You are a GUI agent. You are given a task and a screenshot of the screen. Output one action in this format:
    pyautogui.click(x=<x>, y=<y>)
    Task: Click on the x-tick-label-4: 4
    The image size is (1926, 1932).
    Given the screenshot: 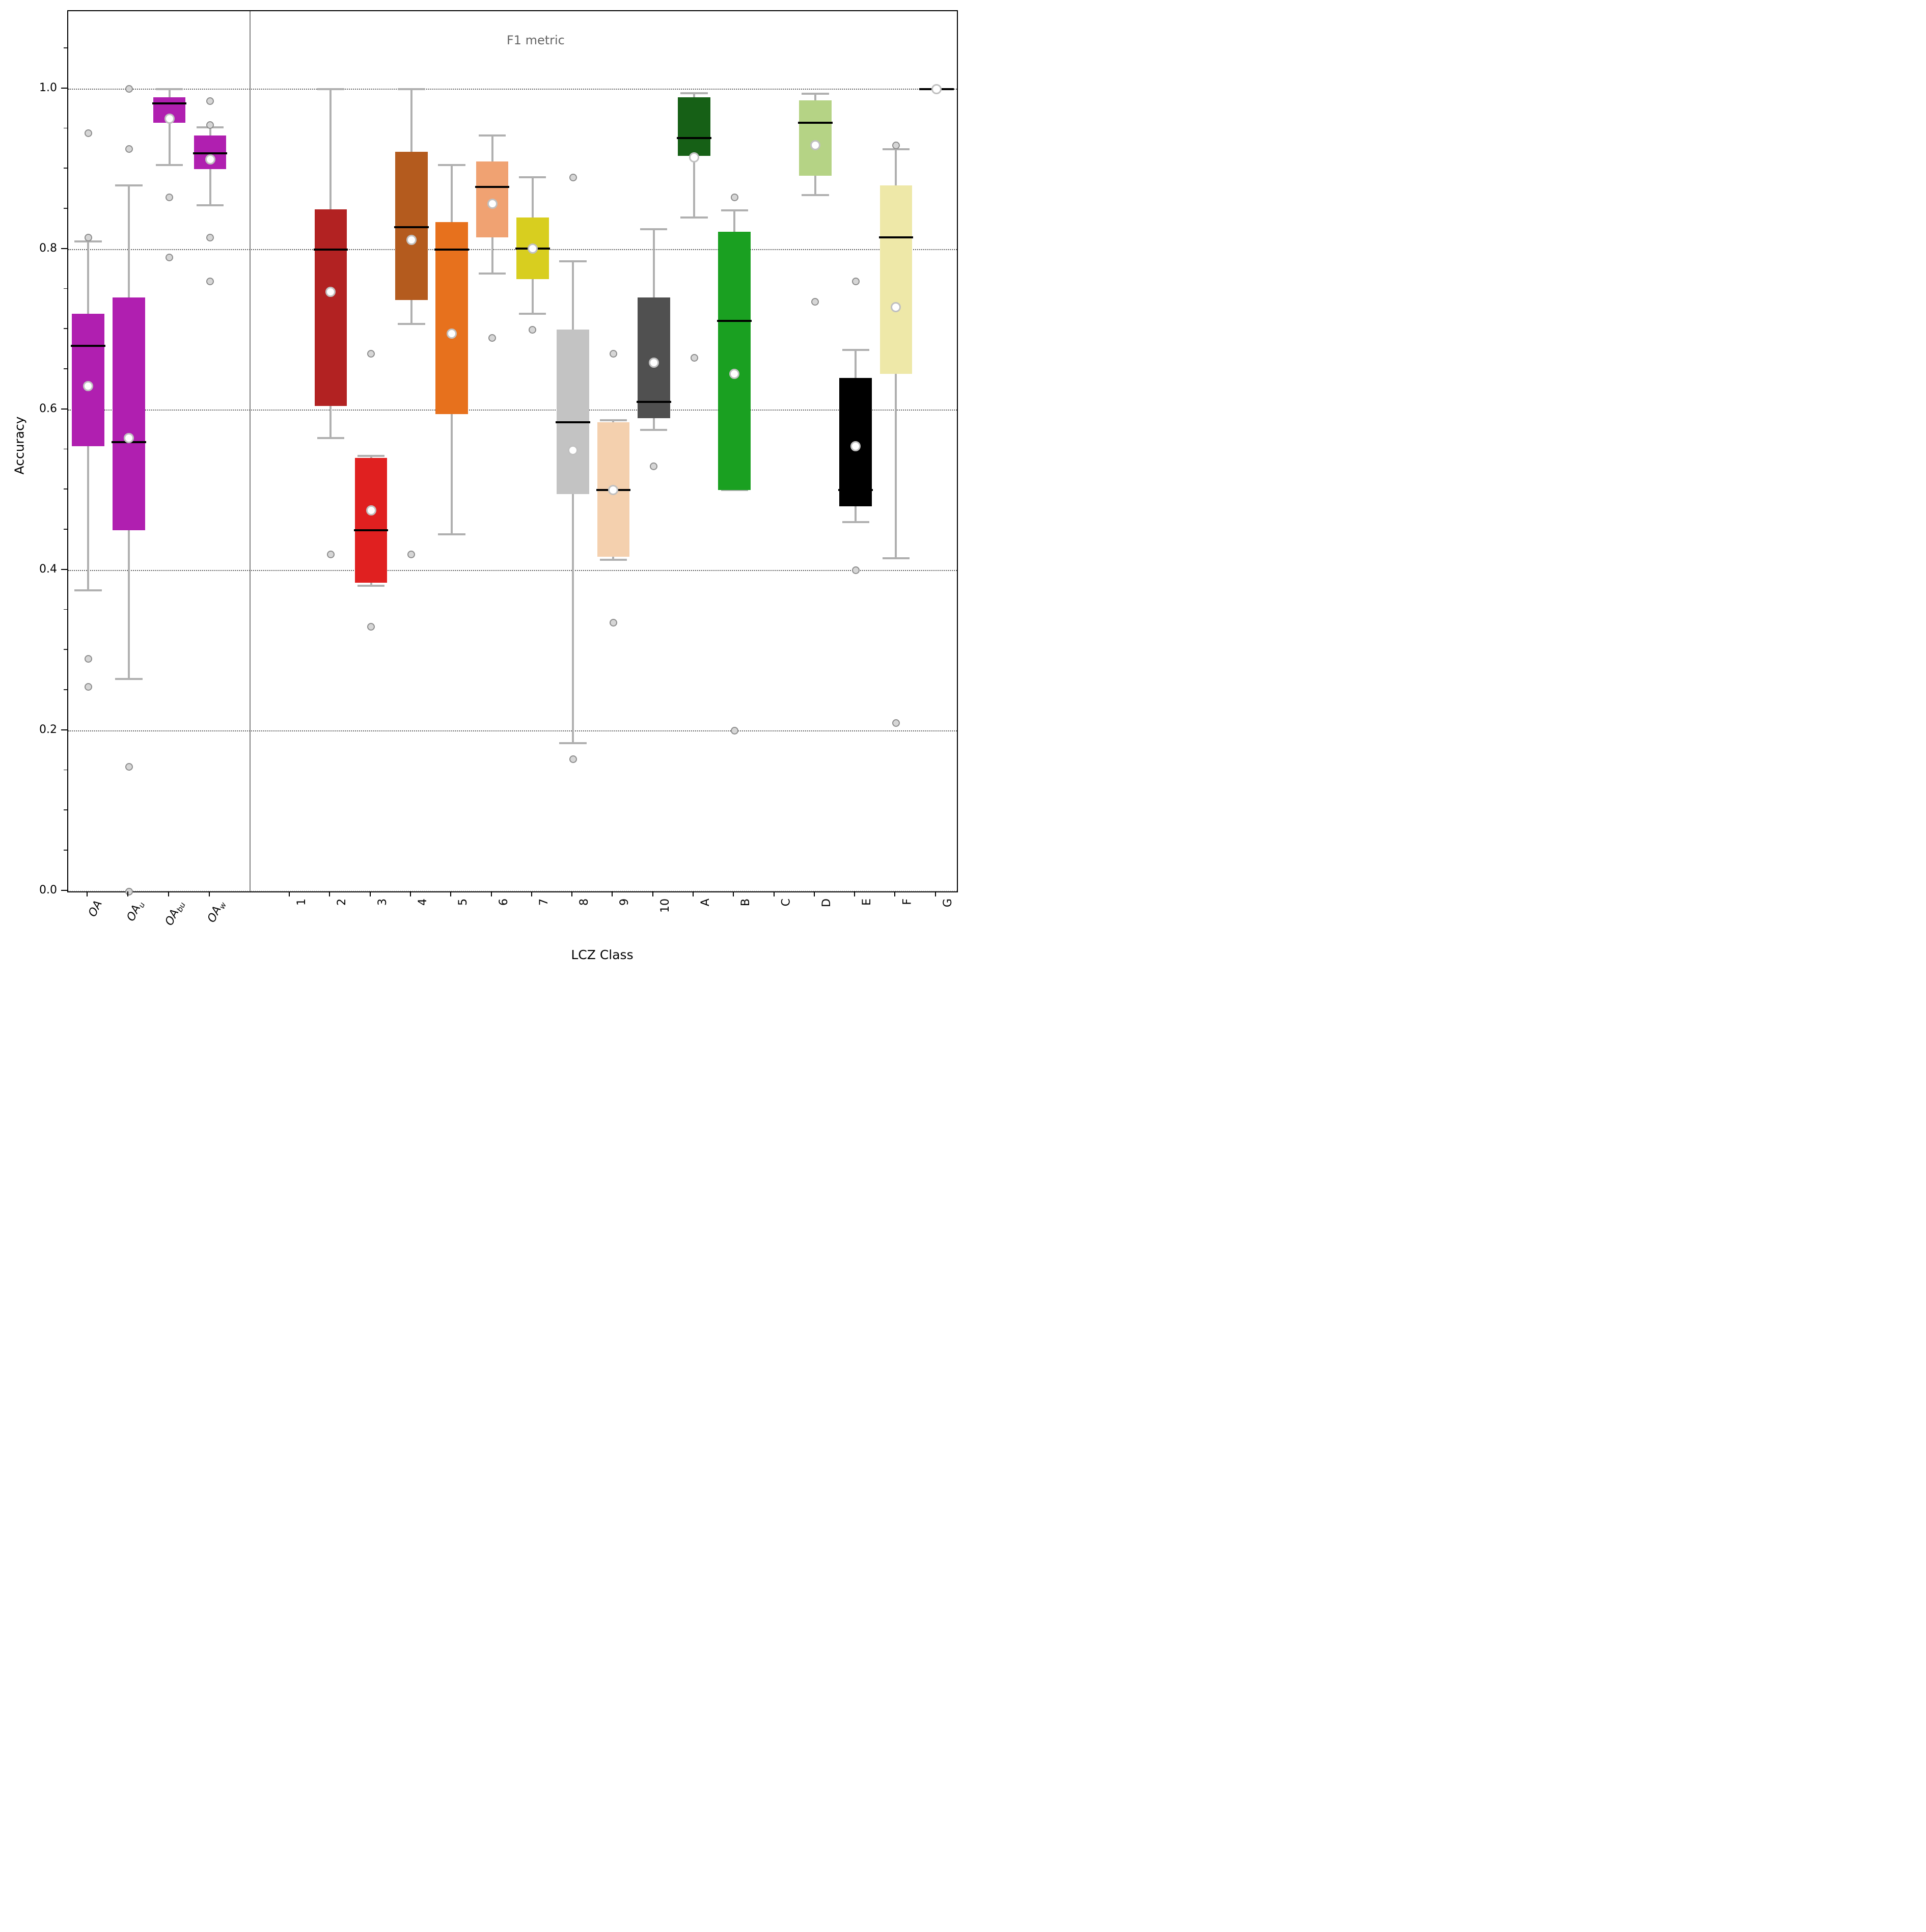 What is the action you would take?
    pyautogui.click(x=422, y=902)
    